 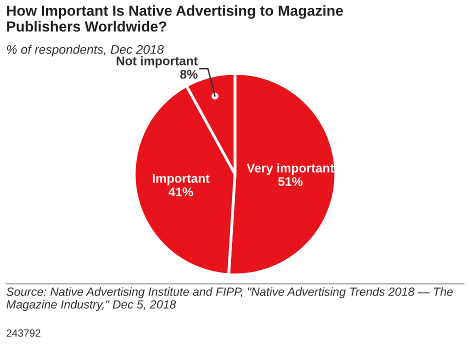 I want to click on data-label: 51%, so click(x=290, y=181).